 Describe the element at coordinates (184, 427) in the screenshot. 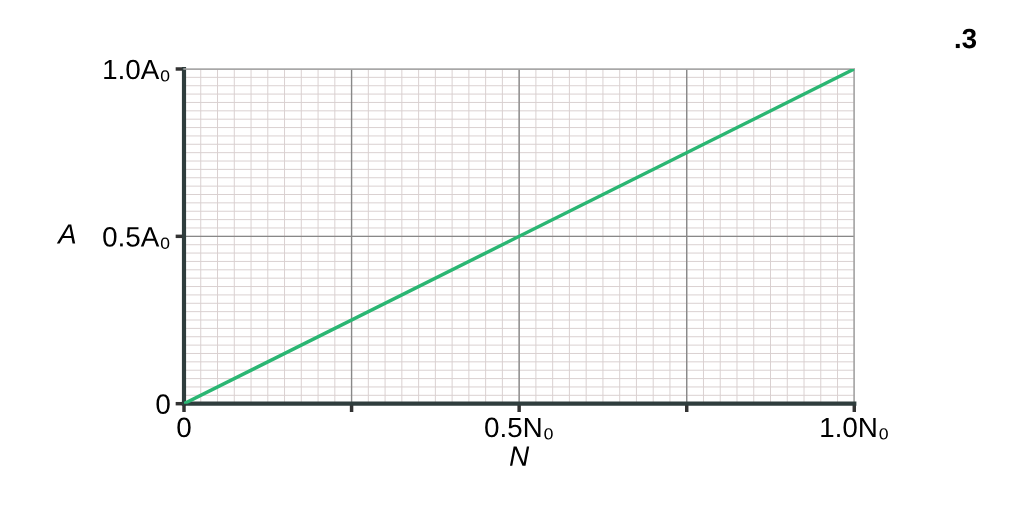

I see `x-tick-label: 0` at that location.